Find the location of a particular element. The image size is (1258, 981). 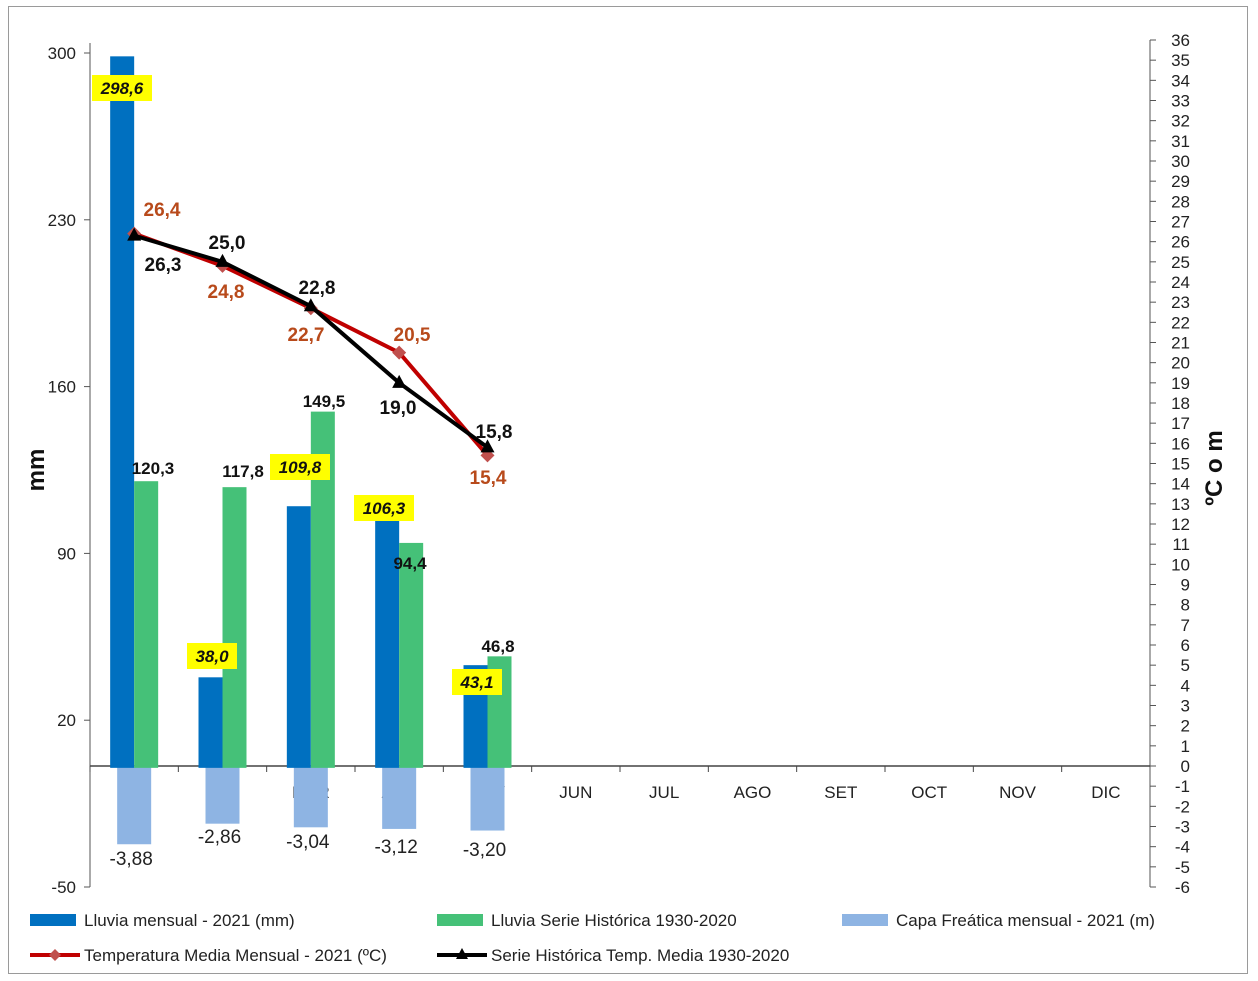

rain-historic-label: 117,8 is located at coordinates (243, 471).